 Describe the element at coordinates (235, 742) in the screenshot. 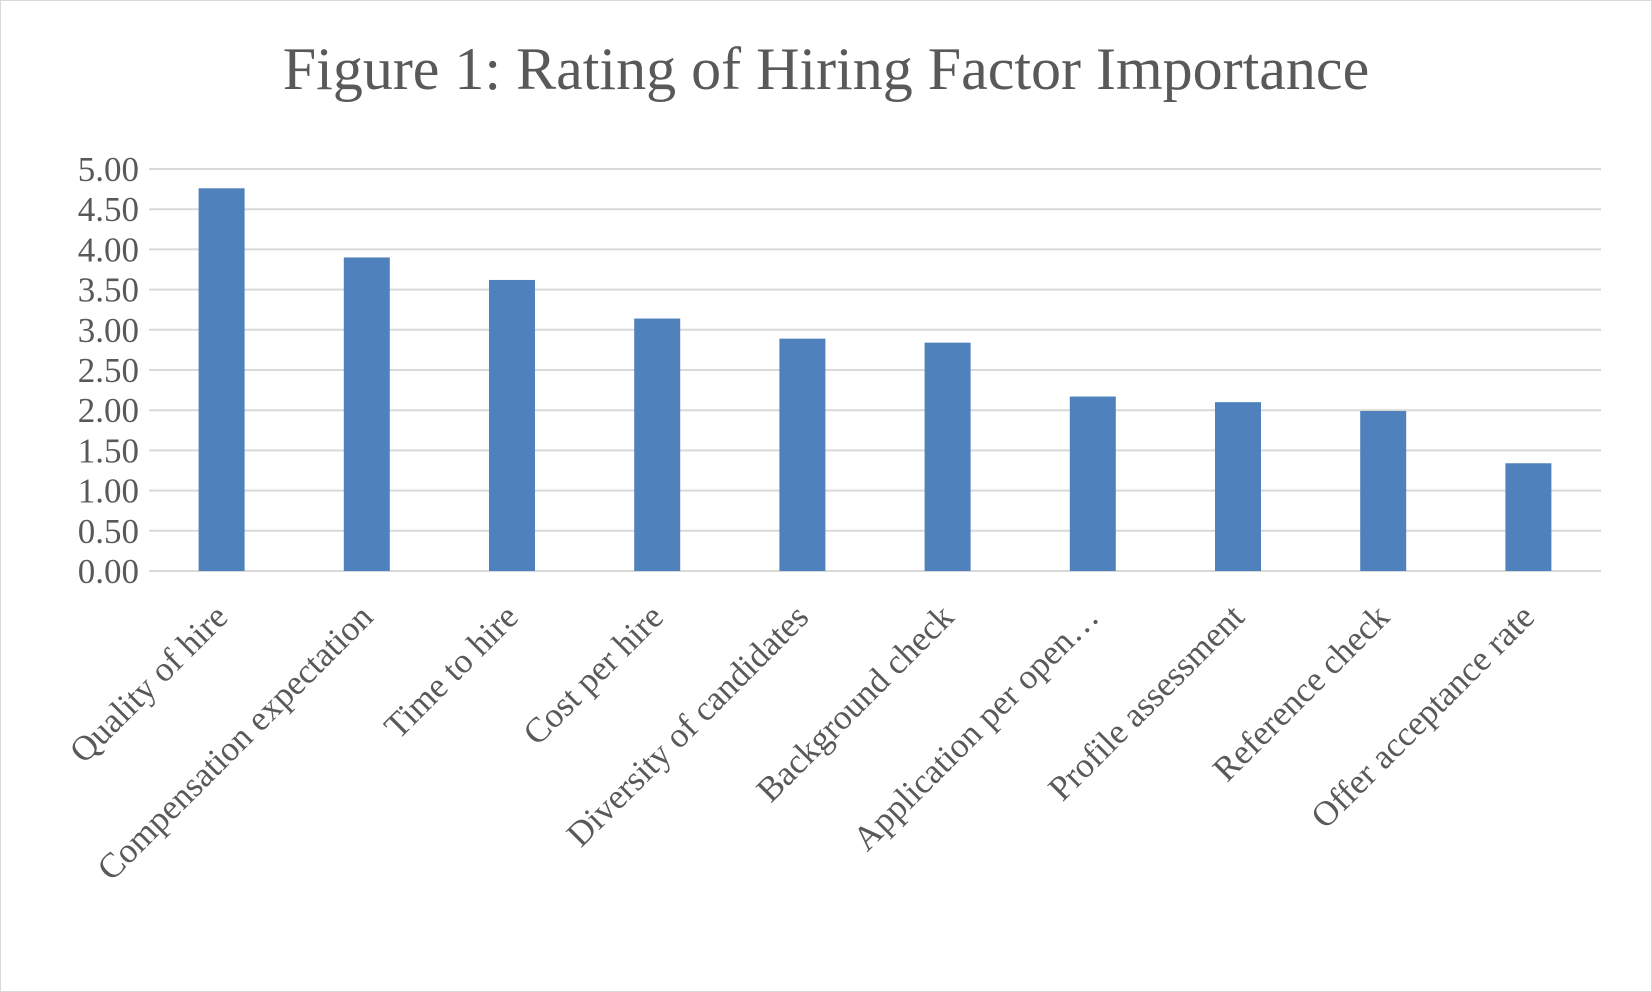

I see `x-category-label: Compensation expectation` at that location.